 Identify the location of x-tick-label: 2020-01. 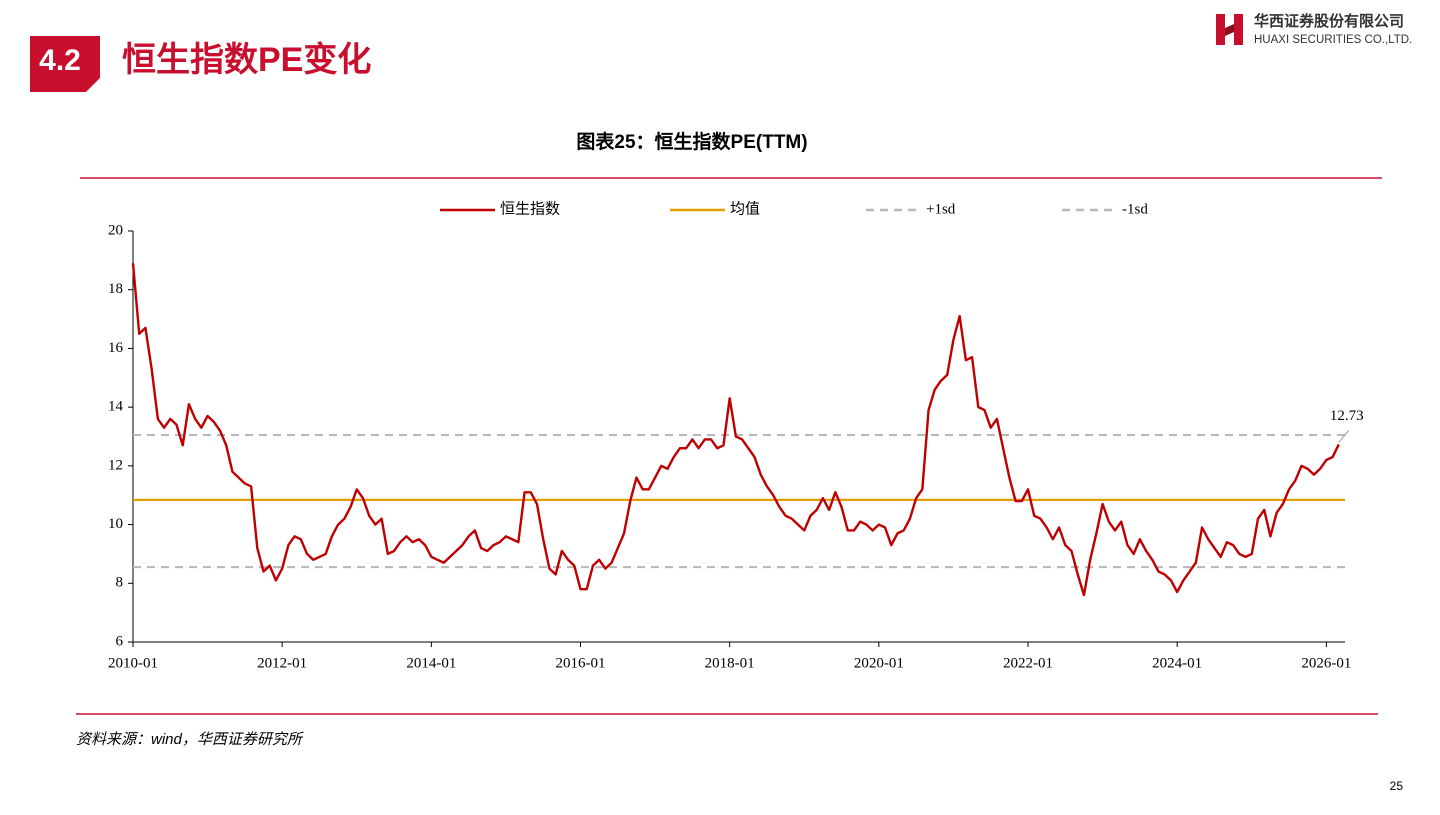
(879, 663).